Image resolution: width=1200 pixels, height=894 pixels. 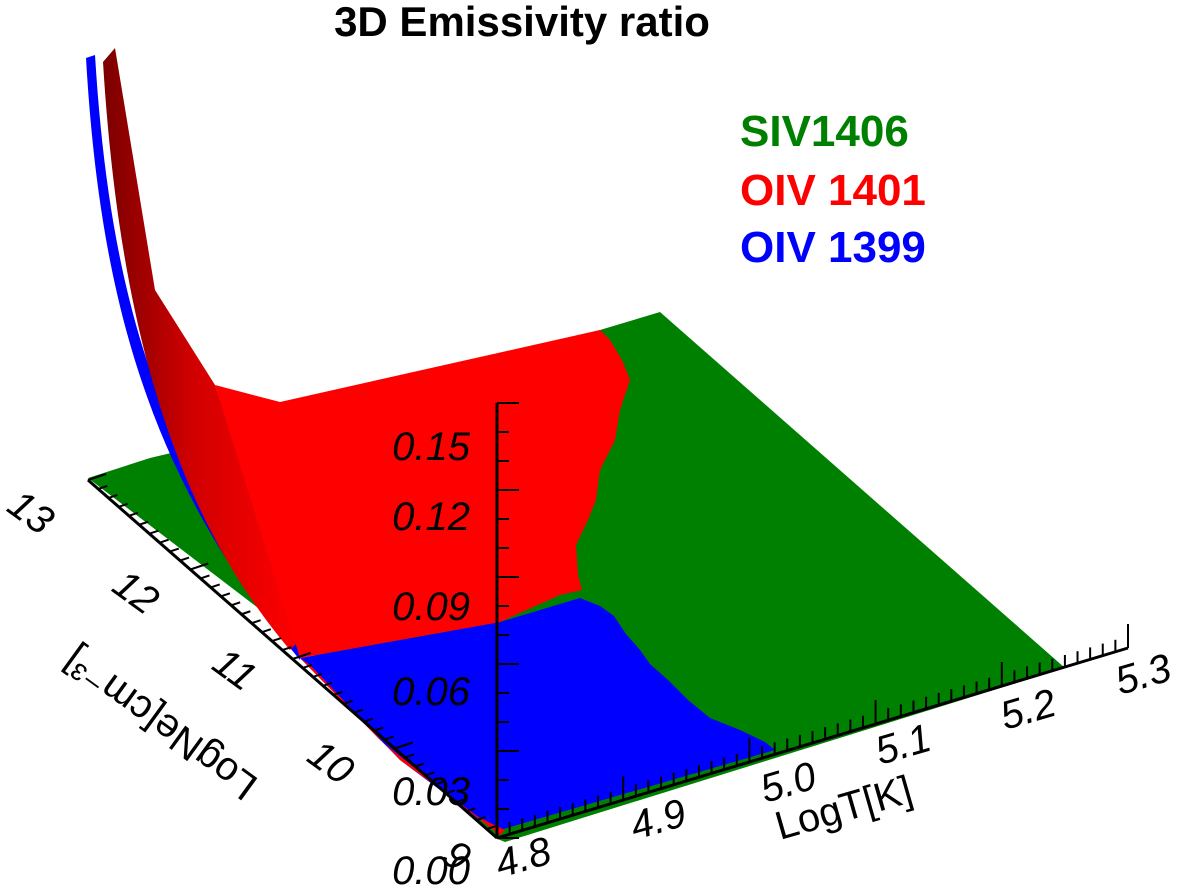 What do you see at coordinates (431, 792) in the screenshot?
I see `z-tick-label: 0.03` at bounding box center [431, 792].